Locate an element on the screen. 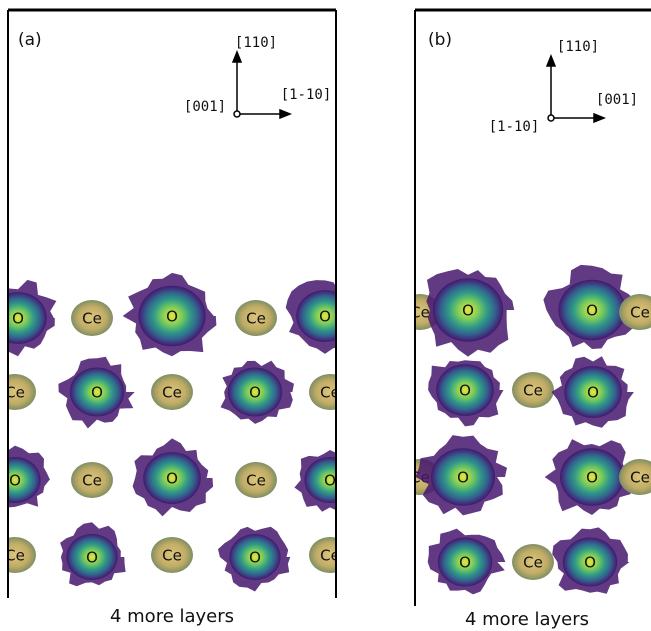 Image resolution: width=651 pixels, height=631 pixels. axes-arrows is located at coordinates (419, 86).